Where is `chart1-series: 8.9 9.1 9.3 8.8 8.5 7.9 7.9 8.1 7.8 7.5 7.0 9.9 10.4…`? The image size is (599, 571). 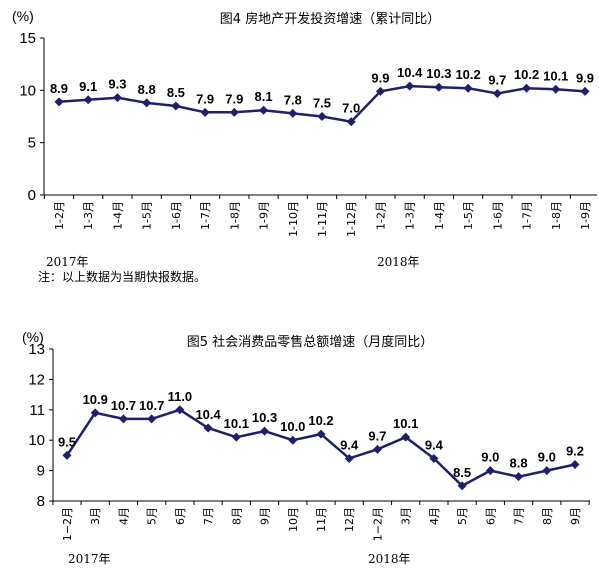
chart1-series: 8.9 9.1 9.3 8.8 8.5 7.9 7.9 8.1 7.8 7.5 7.0 9.9 10.4… is located at coordinates (322, 96).